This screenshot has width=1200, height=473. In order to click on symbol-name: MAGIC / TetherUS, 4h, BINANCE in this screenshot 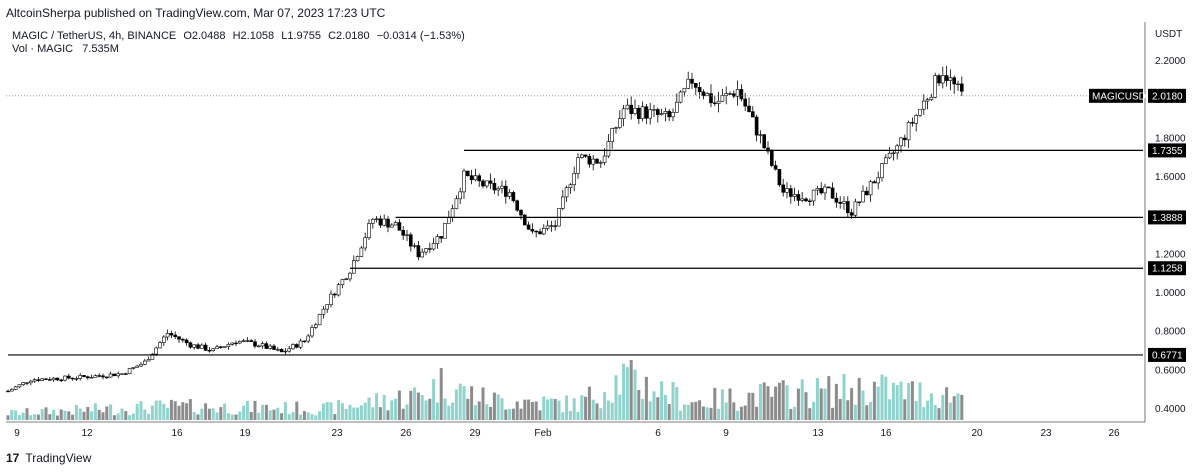, I will do `click(94, 36)`.